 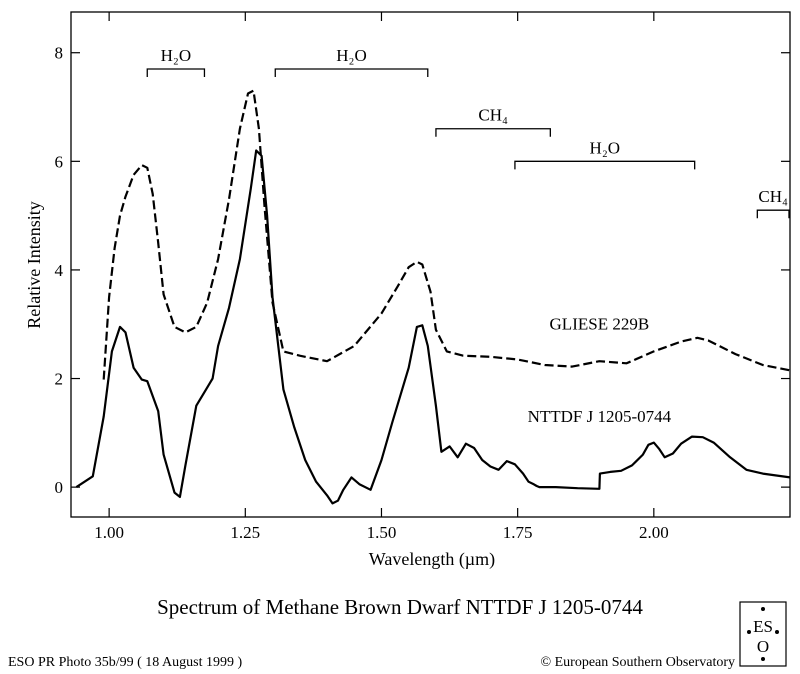 I want to click on x-axis-label: Wavelength (µm), so click(x=432, y=559).